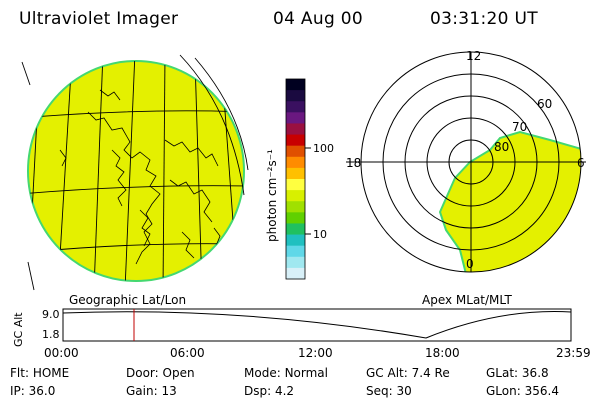 This screenshot has width=600, height=400. I want to click on status-seq: Seq: 30, so click(389, 391).